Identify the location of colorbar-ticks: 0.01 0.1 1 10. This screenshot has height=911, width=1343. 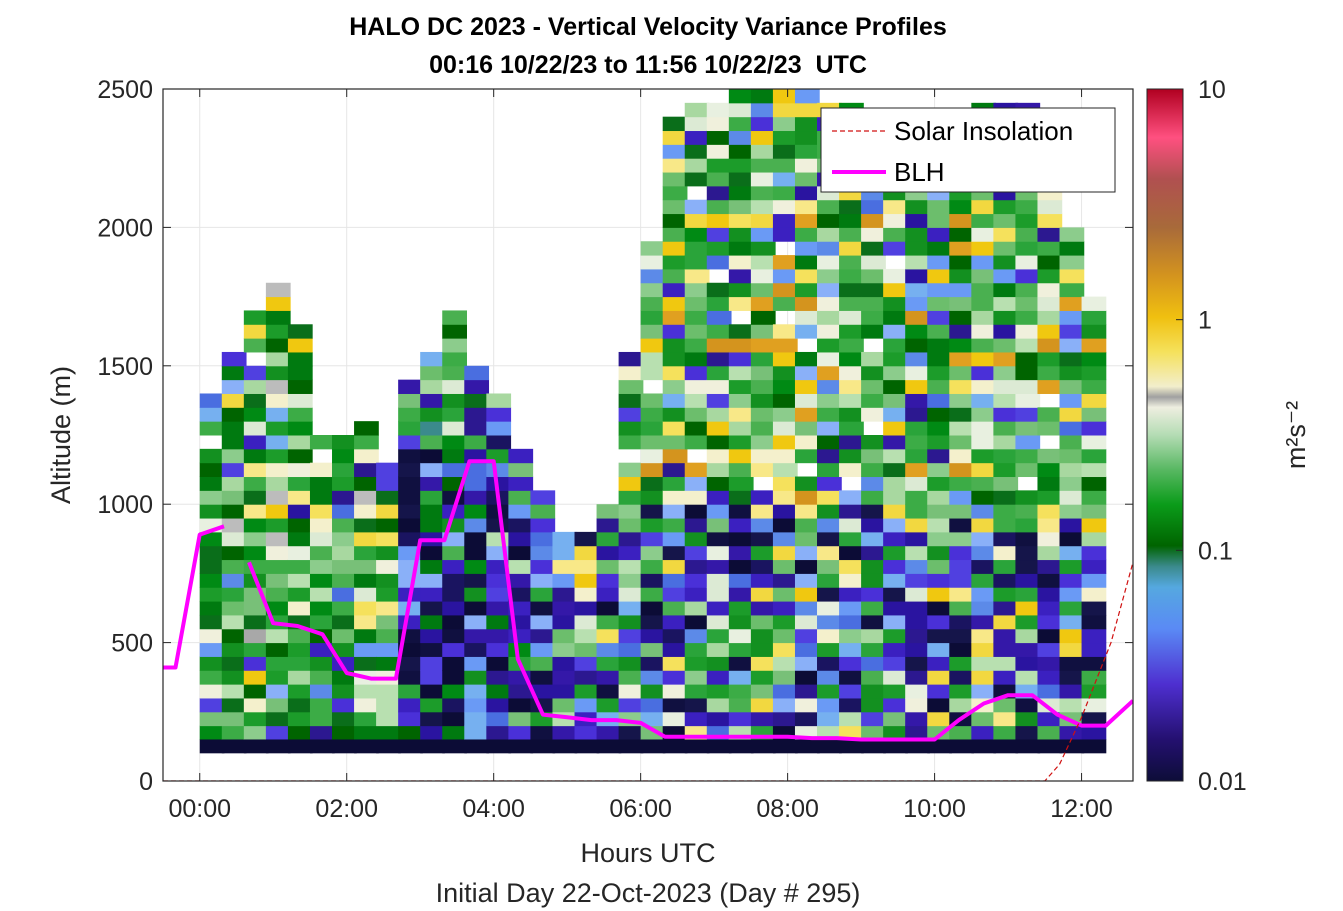
(1211, 436).